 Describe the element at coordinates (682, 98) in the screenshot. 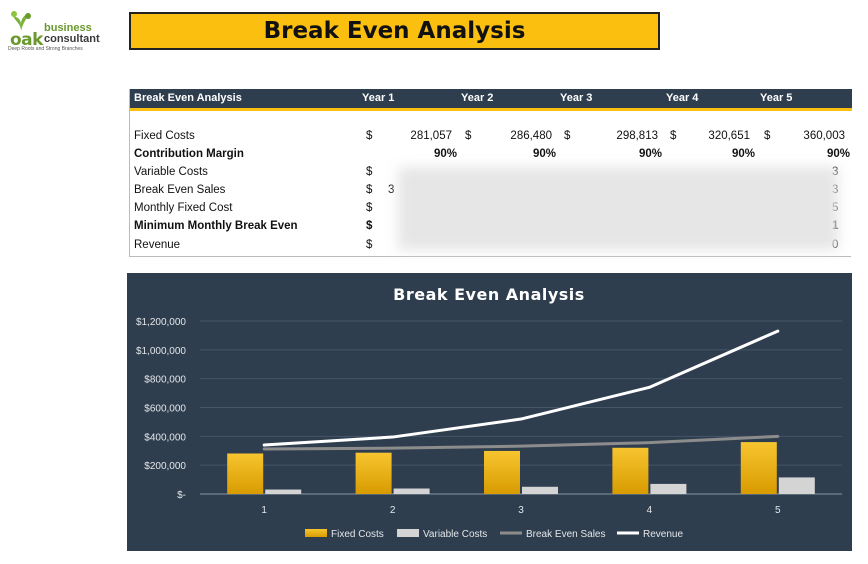

I see `header-year-4: Year 4` at that location.